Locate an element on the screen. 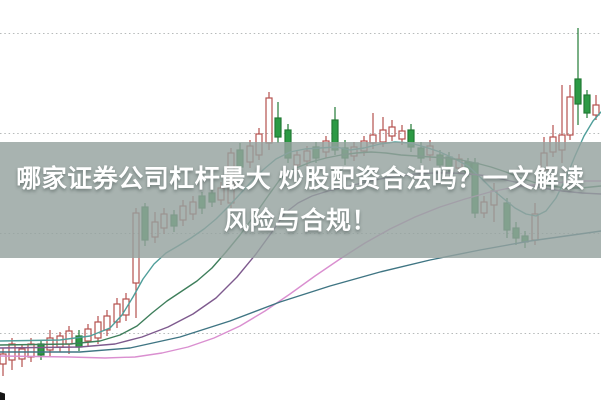  headline-line1: 哪家证券公司杠杆最大 炒股配资合法吗？一文解读 is located at coordinates (300, 179).